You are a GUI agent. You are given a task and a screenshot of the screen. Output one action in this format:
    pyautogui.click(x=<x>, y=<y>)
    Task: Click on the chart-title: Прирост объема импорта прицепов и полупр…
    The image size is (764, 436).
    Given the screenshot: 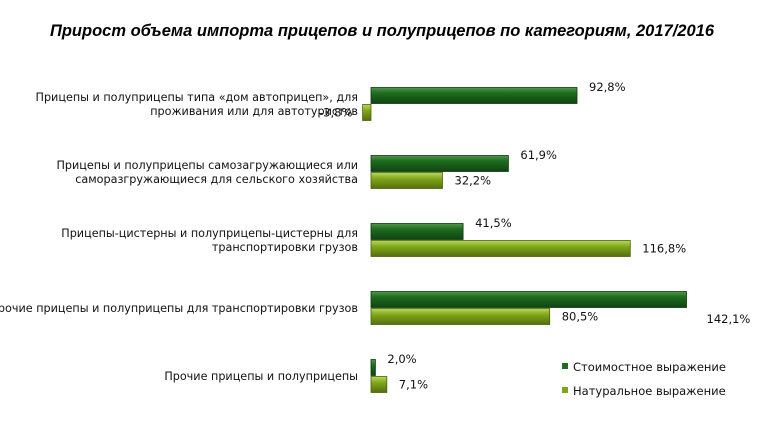 What is the action you would take?
    pyautogui.click(x=382, y=31)
    